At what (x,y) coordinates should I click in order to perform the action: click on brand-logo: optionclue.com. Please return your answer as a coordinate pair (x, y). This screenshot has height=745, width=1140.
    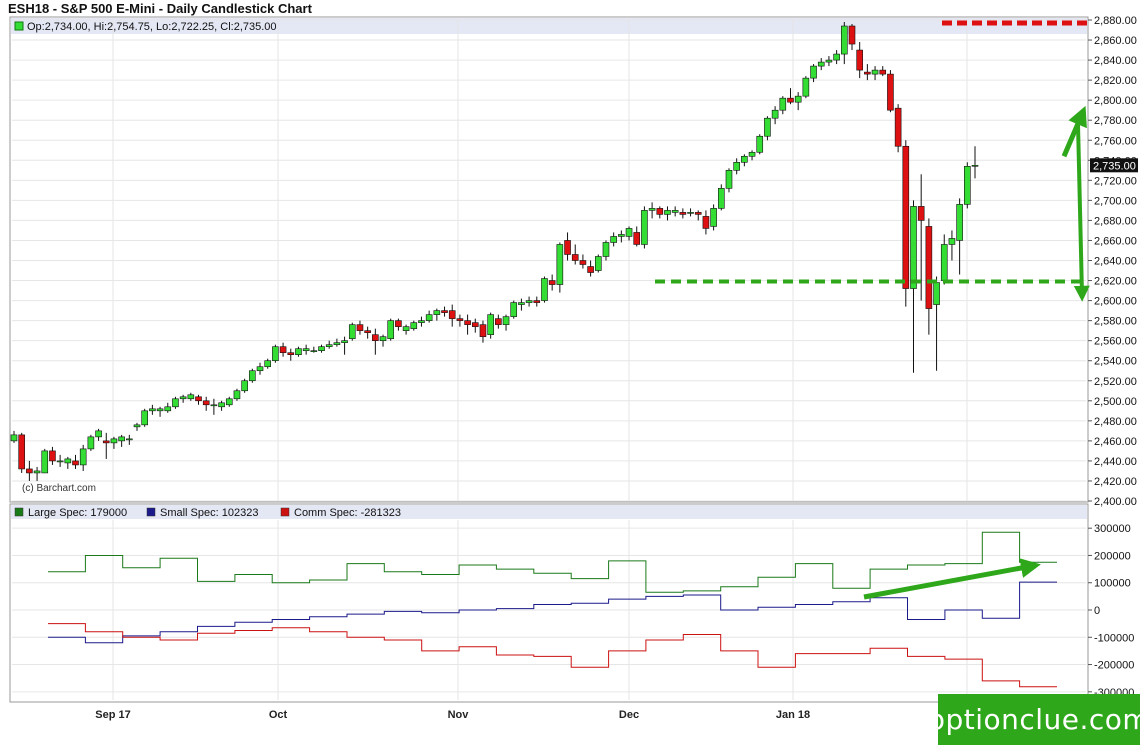
    Looking at the image, I should click on (1034, 719).